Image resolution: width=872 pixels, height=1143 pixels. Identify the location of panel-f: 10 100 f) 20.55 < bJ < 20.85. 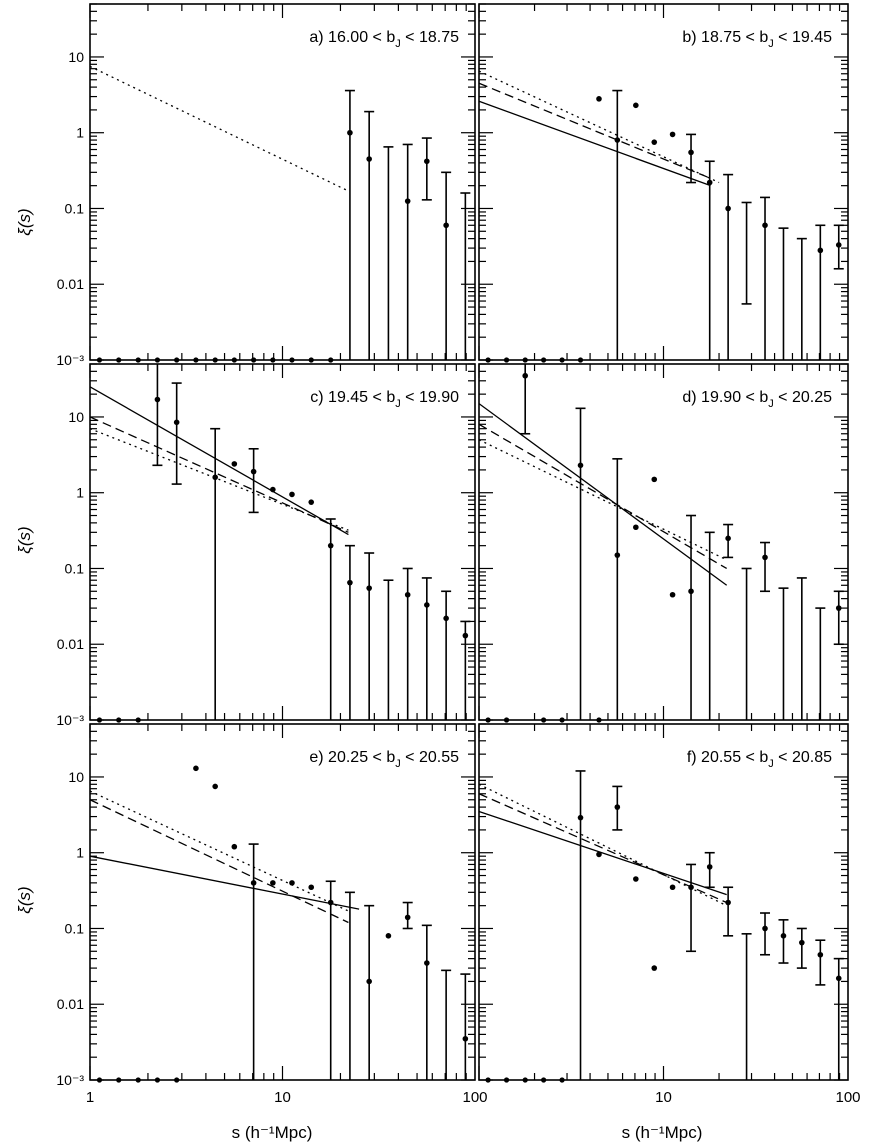
(669, 914).